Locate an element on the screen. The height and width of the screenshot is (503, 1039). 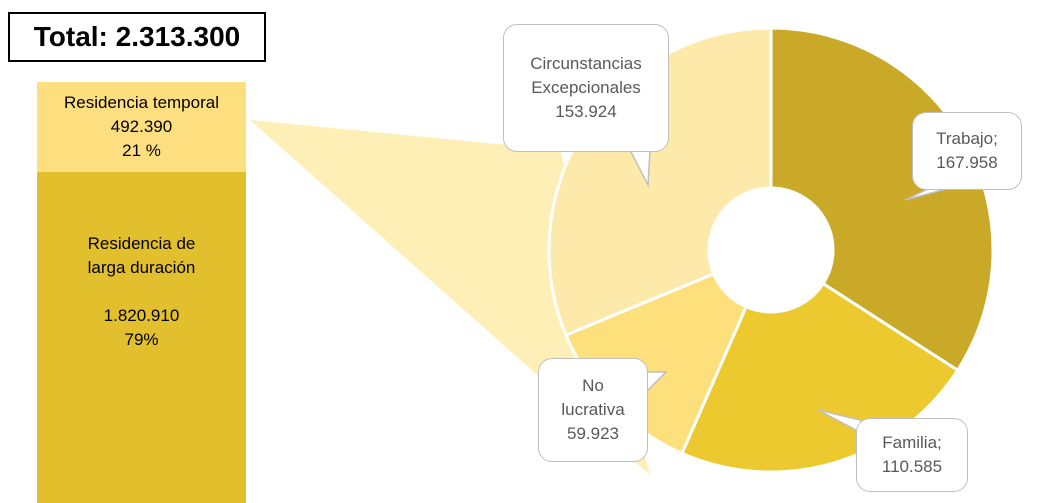
bar-segment: Residencia de larga duración 1.820.910 79% is located at coordinates (141, 337).